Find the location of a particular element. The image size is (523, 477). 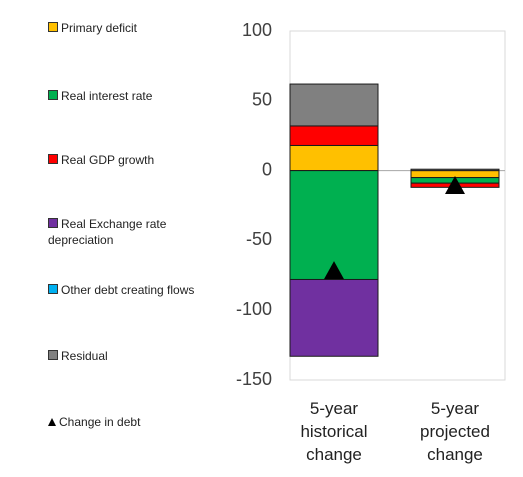

y-tick-label: -50 is located at coordinates (259, 239).